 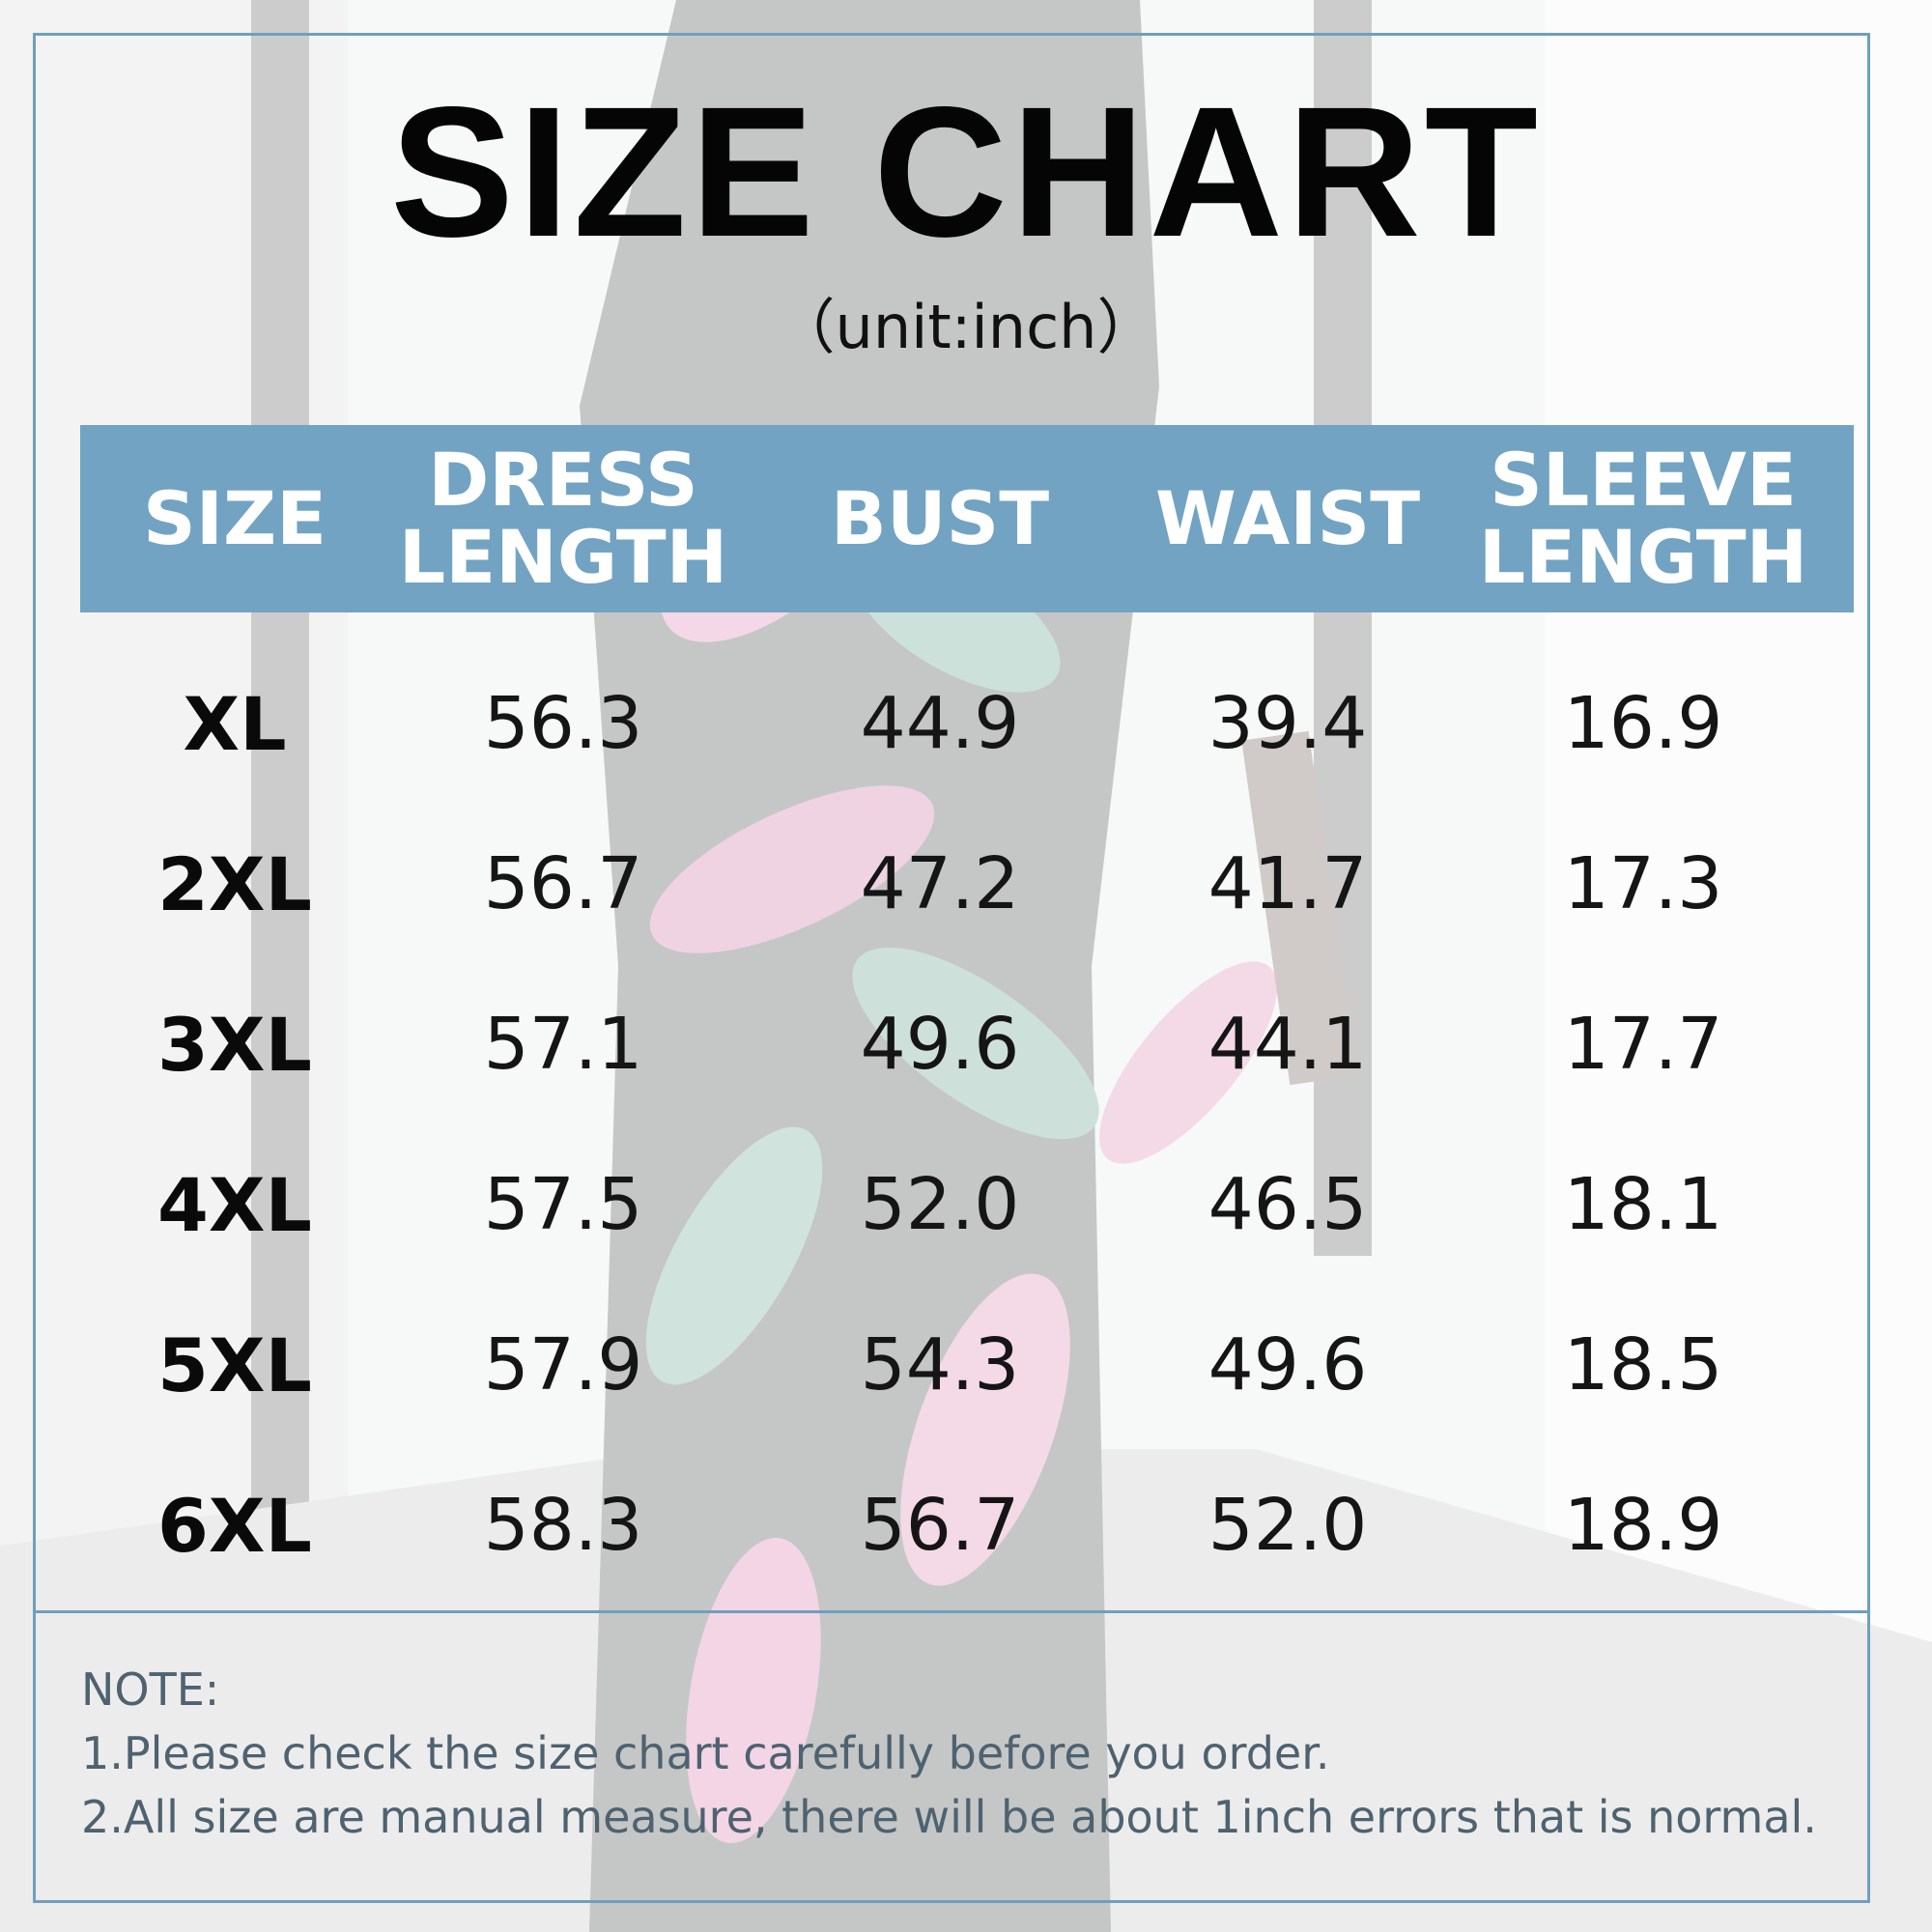 I want to click on table-row: 2XL 56.7 47.2 41.7 17.3, so click(x=967, y=884).